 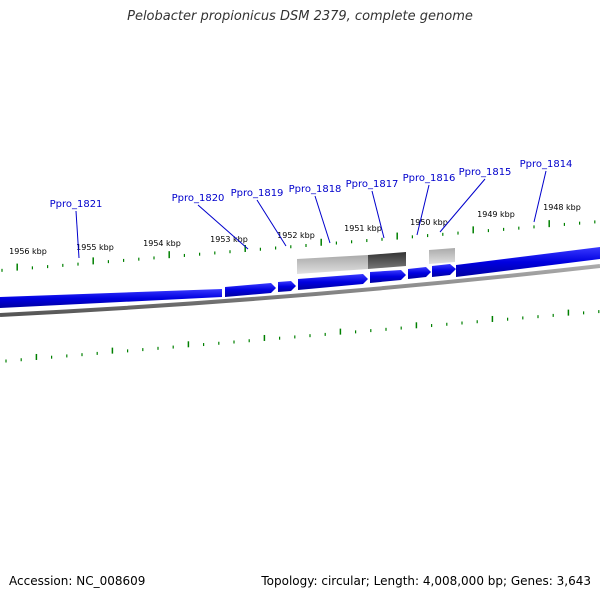 I want to click on scale-label: 1949 kbp, so click(x=496, y=214).